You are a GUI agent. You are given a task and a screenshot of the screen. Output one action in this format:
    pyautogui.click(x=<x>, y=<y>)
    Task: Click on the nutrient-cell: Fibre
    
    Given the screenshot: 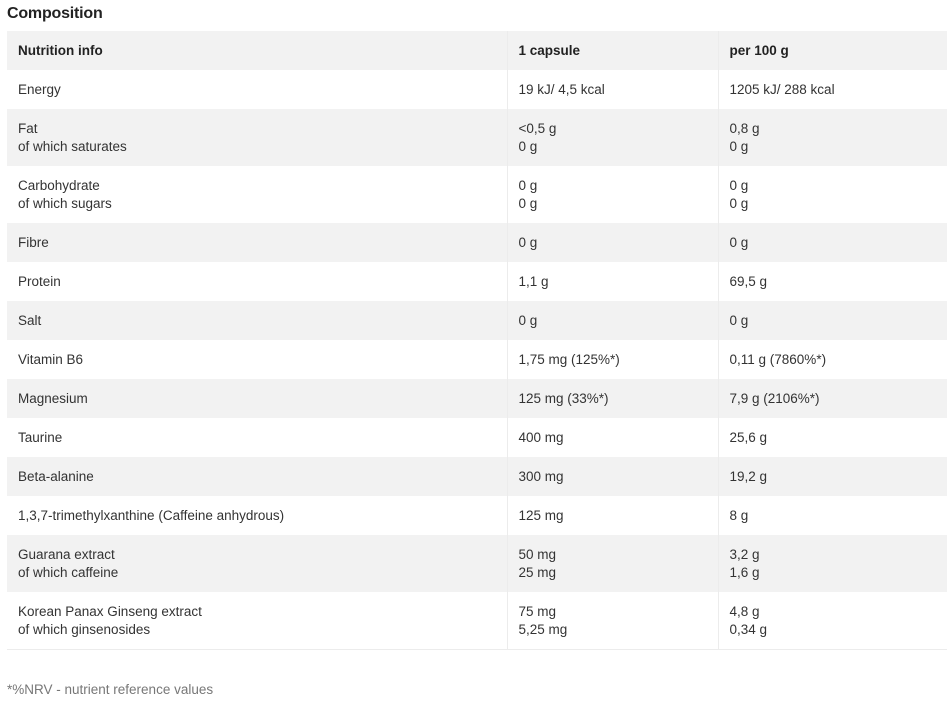 What is the action you would take?
    pyautogui.click(x=257, y=242)
    